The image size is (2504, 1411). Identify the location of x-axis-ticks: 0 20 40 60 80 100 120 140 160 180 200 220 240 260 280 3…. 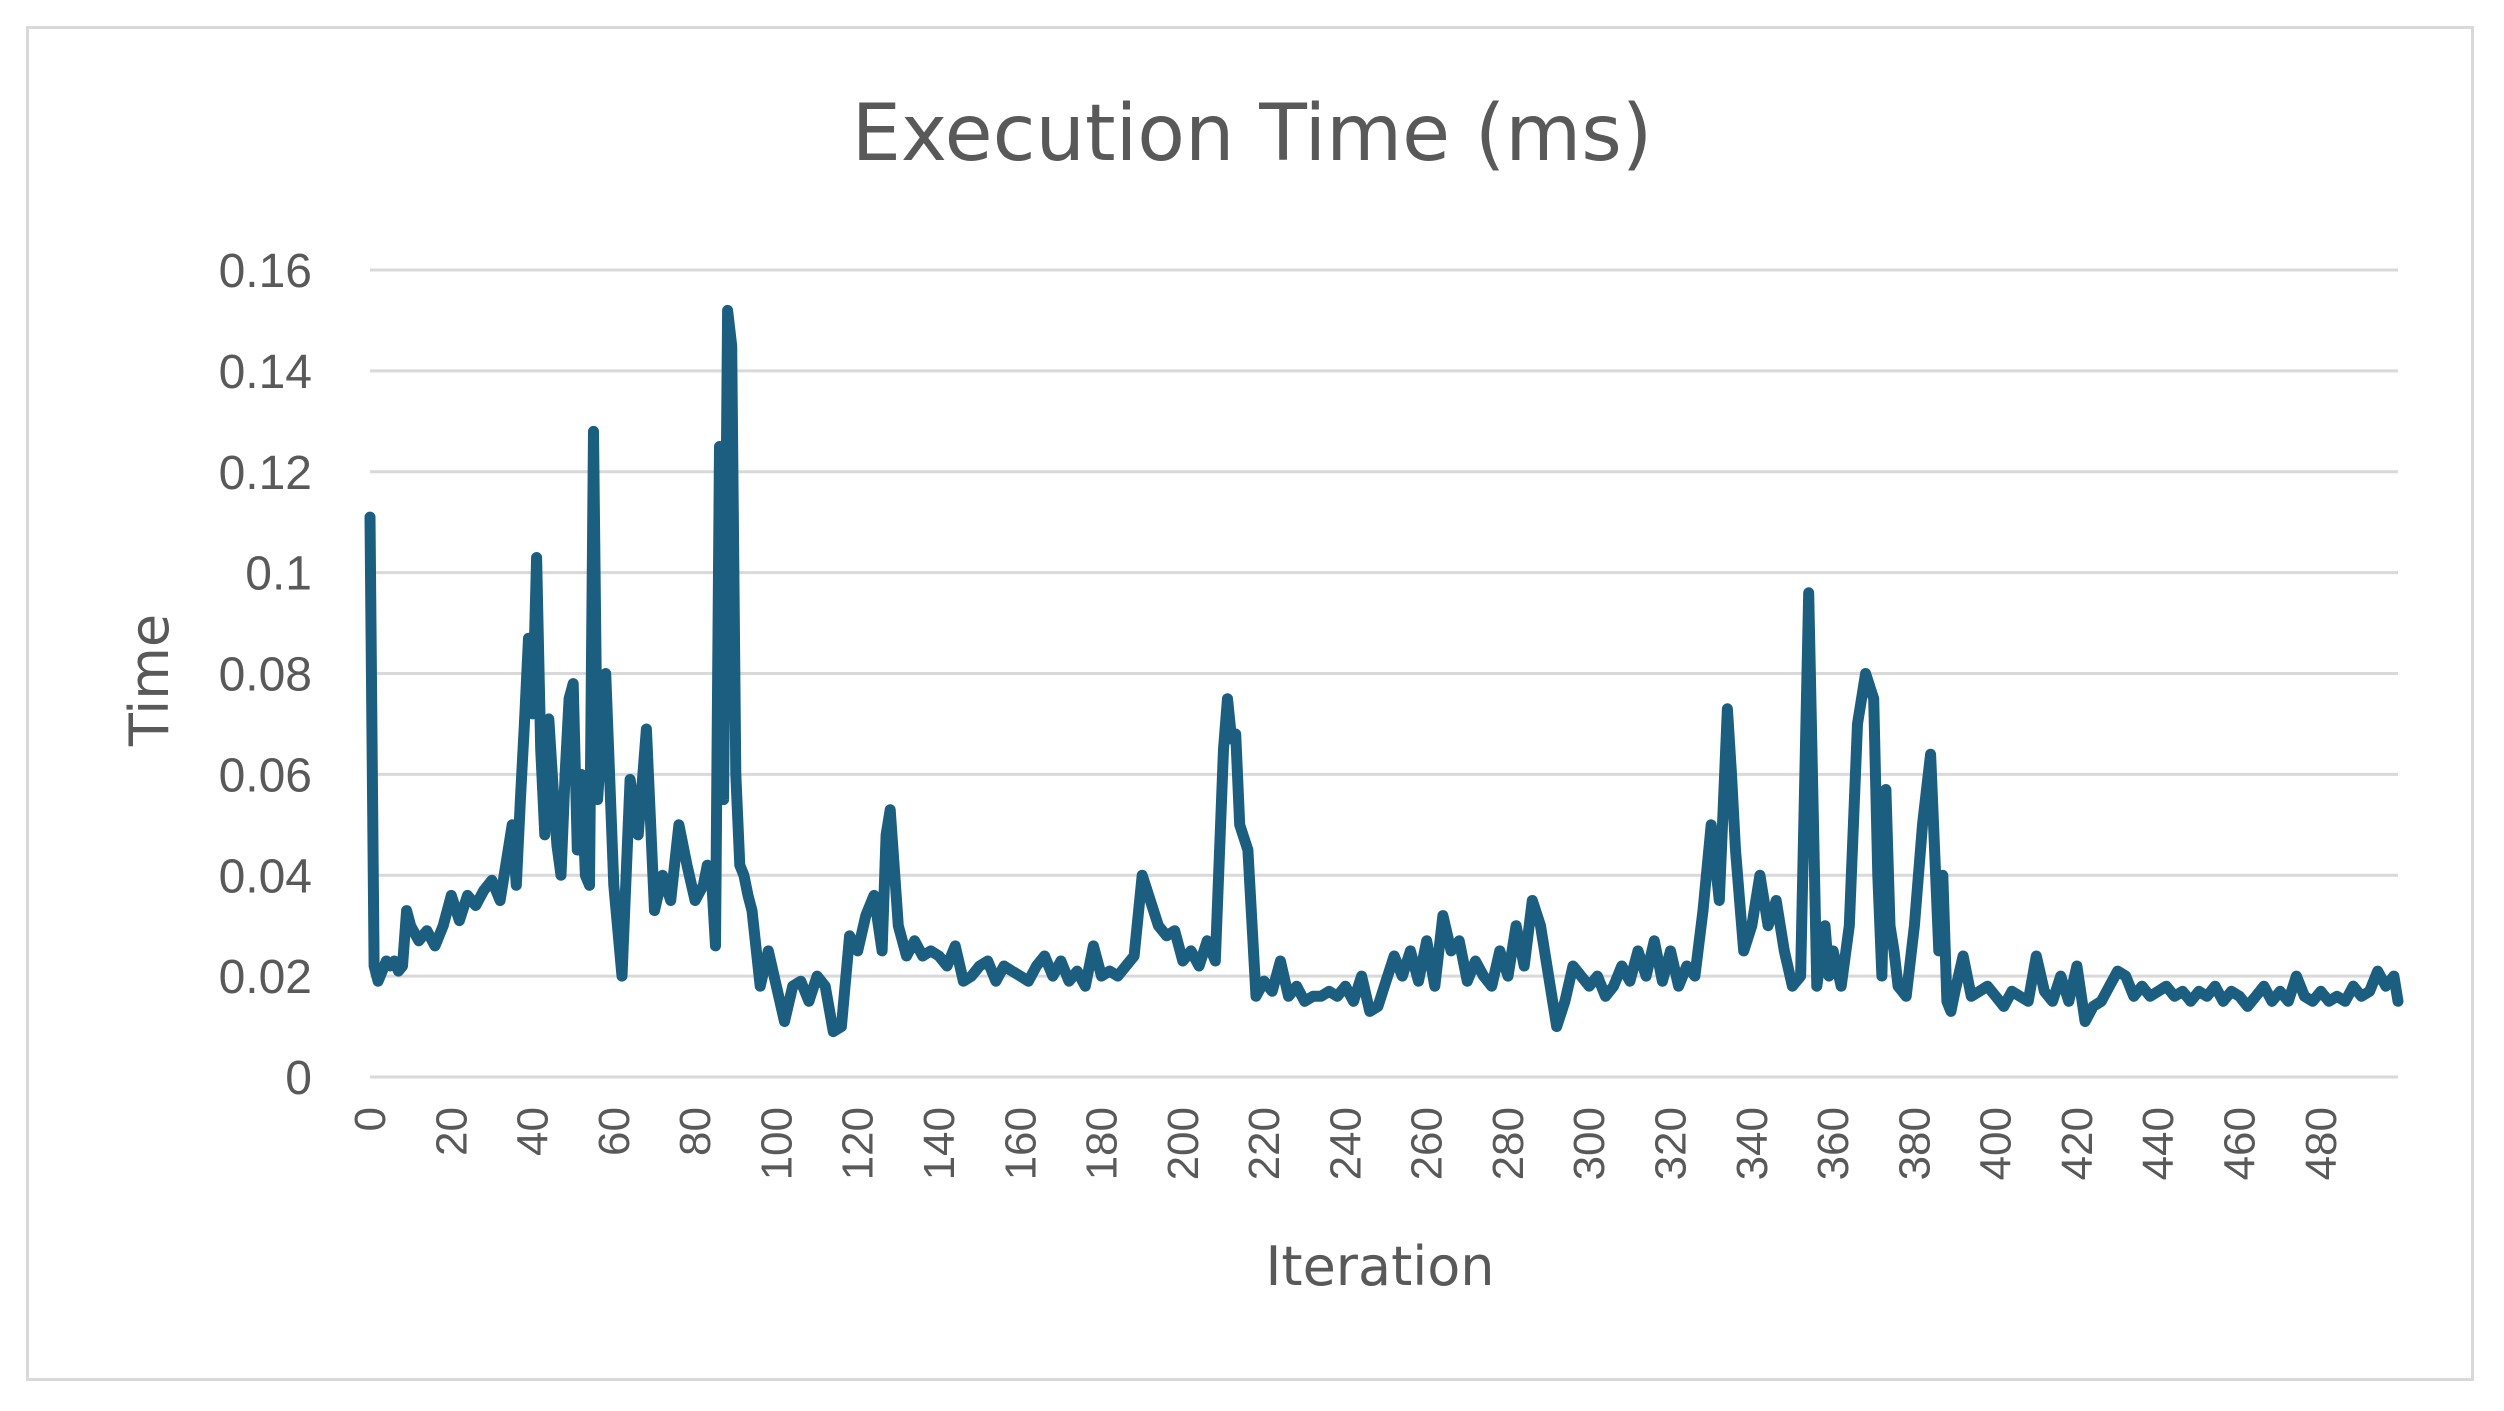
(1346, 1143).